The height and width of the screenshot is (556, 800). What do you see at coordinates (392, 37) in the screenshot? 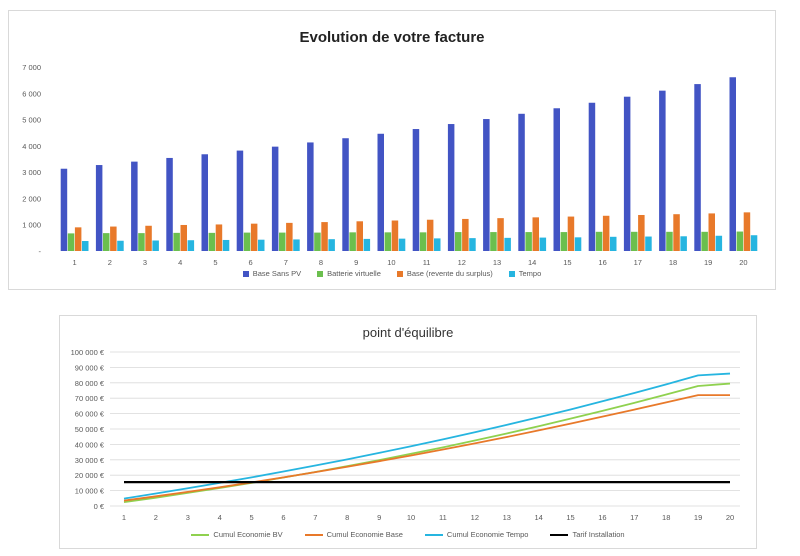
I see `chart-title: Evolution de votre facture` at bounding box center [392, 37].